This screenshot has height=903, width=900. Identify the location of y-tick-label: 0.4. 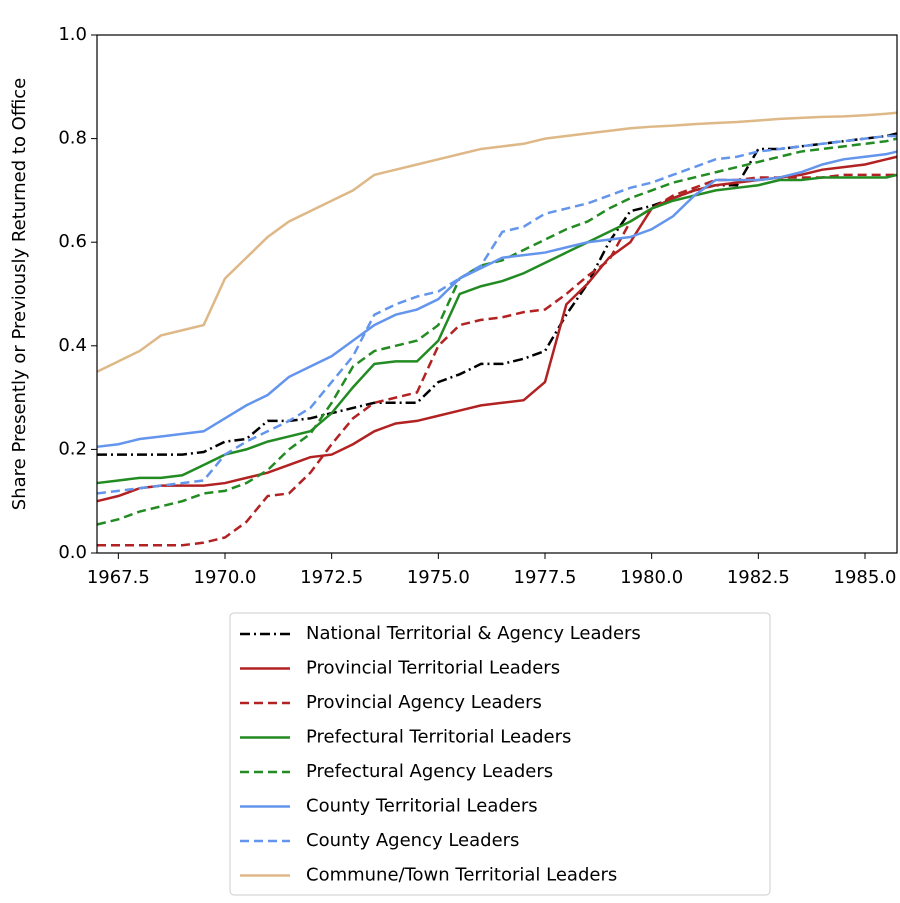
(72, 345).